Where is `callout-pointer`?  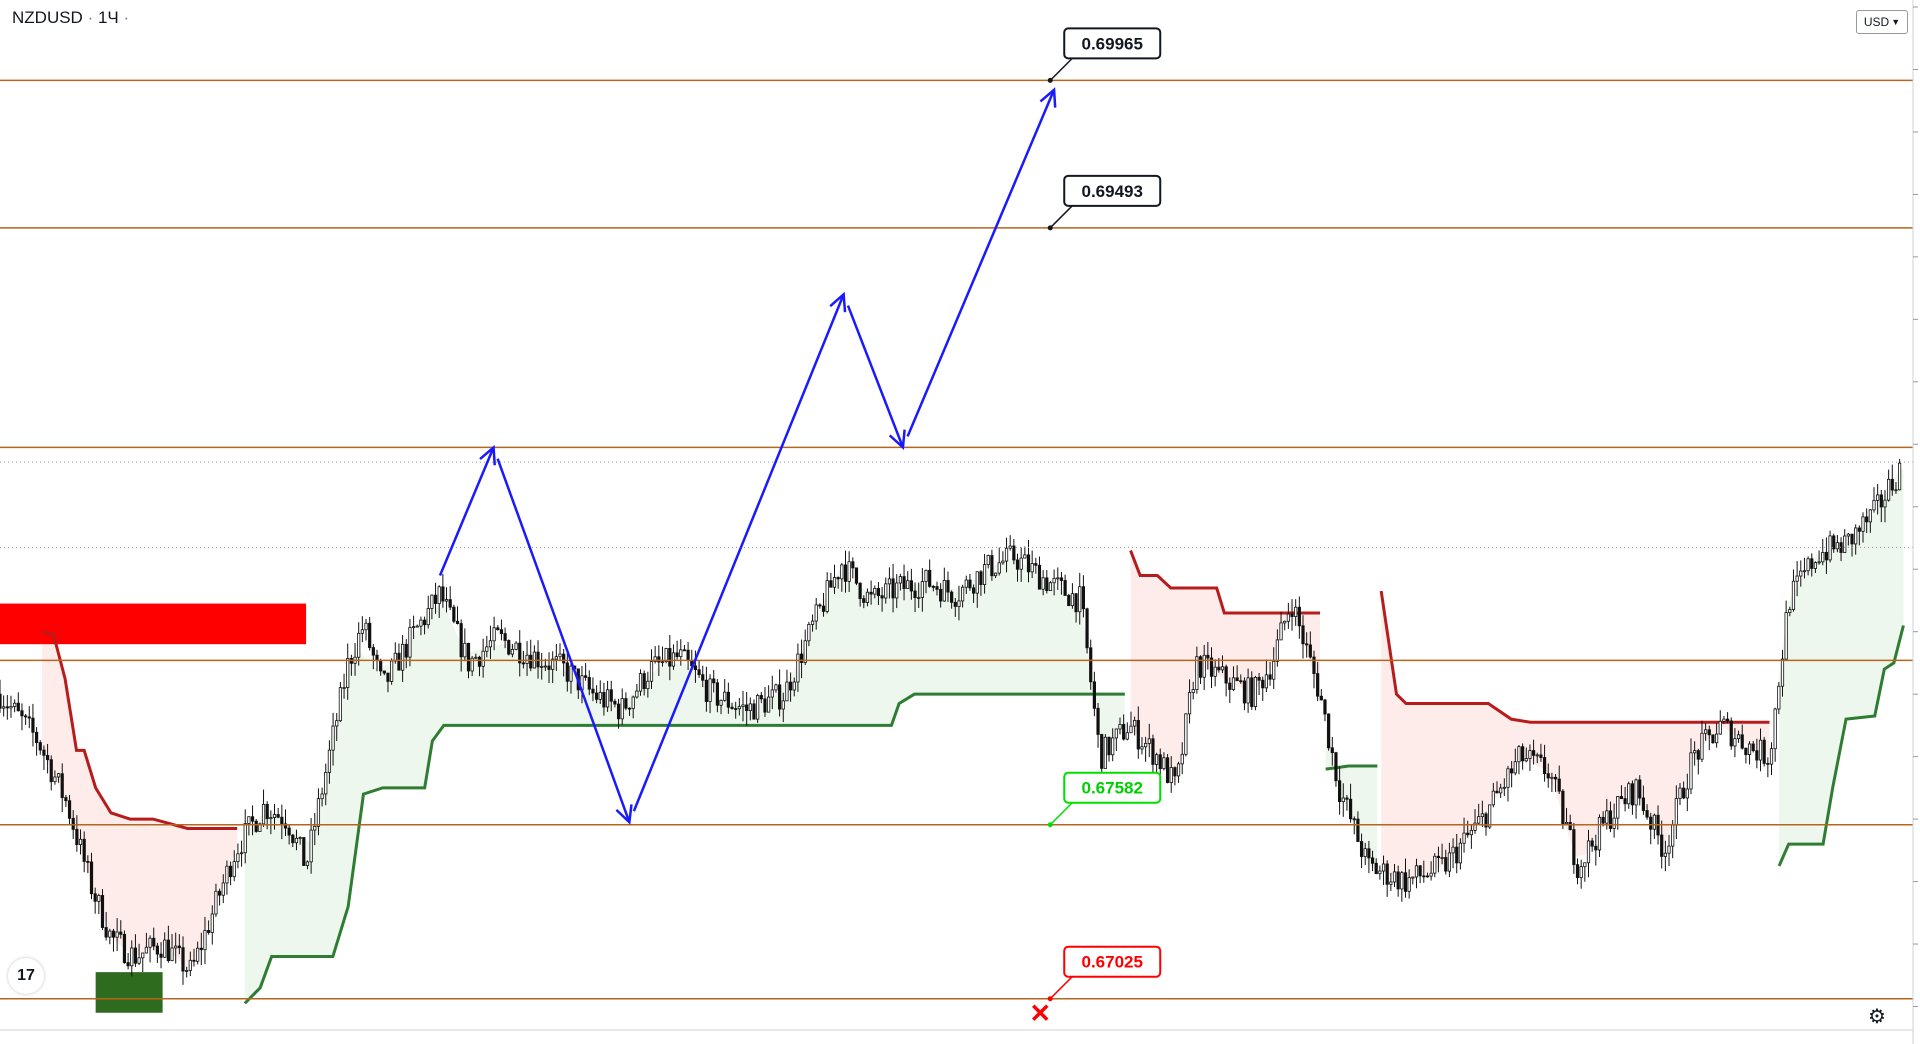
callout-pointer is located at coordinates (1062, 813).